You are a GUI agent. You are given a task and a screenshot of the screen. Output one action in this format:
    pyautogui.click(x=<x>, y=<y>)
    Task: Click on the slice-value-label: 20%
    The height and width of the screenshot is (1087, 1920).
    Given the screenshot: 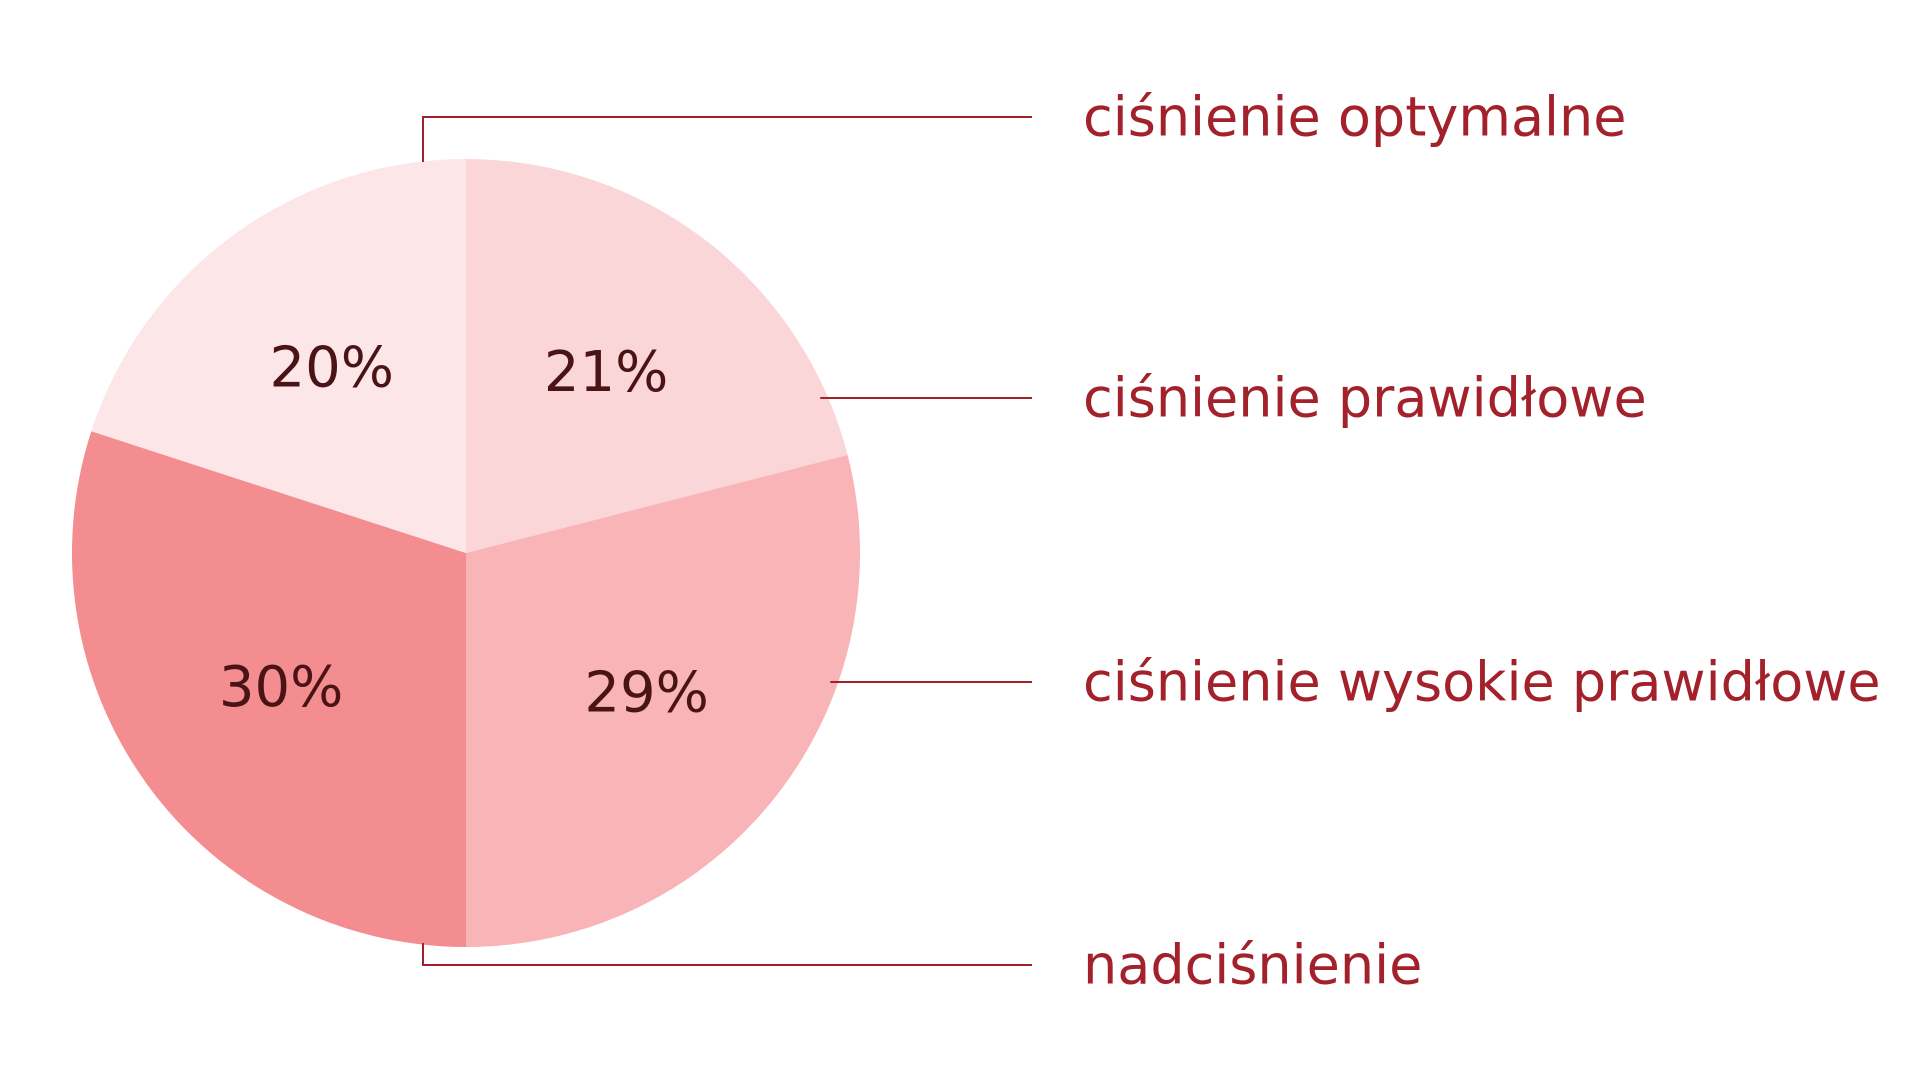 What is the action you would take?
    pyautogui.click(x=331, y=368)
    